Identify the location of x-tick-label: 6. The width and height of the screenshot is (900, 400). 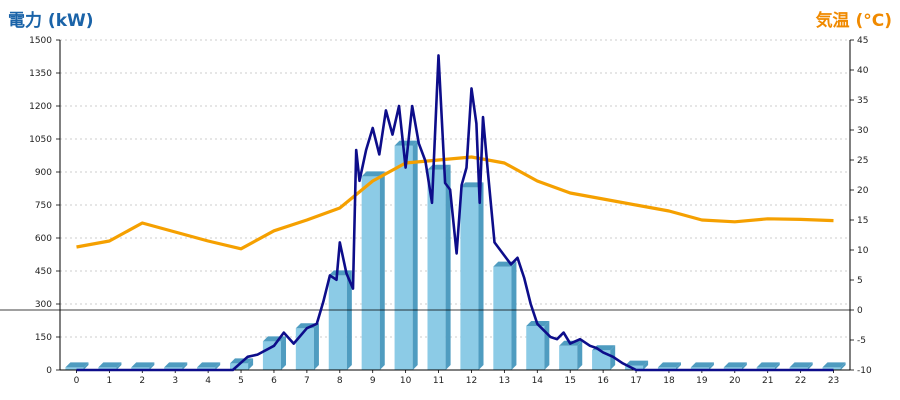
(274, 381).